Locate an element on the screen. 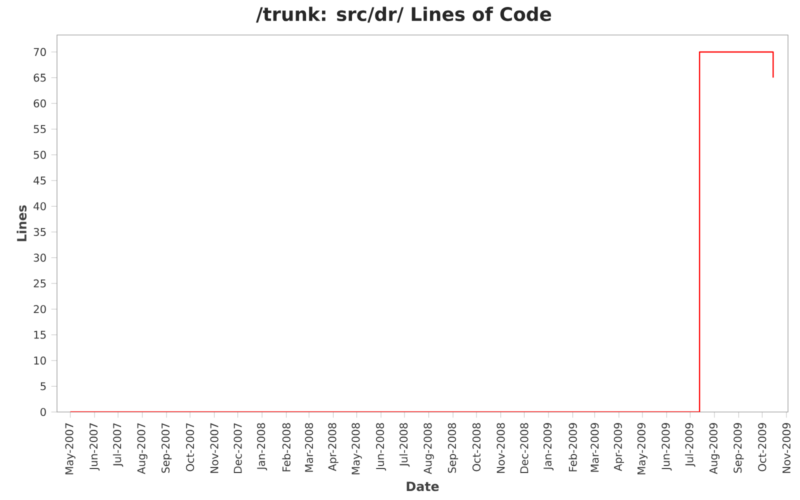 The image size is (800, 500). y-tick-label: 70 is located at coordinates (40, 52).